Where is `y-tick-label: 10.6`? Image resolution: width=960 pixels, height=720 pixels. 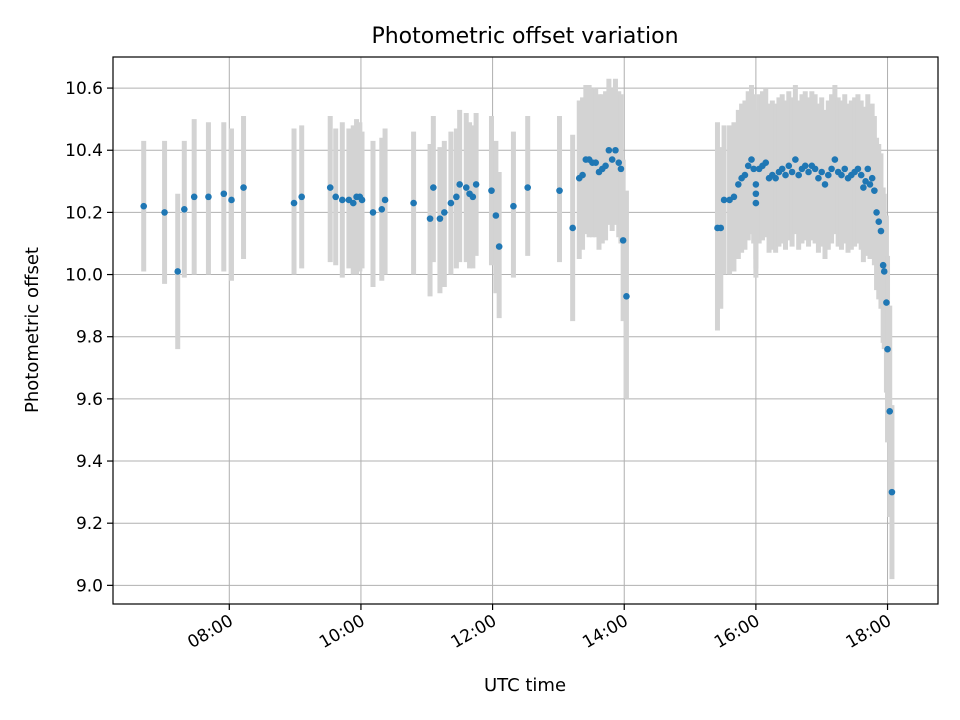 y-tick-label: 10.6 is located at coordinates (84, 89).